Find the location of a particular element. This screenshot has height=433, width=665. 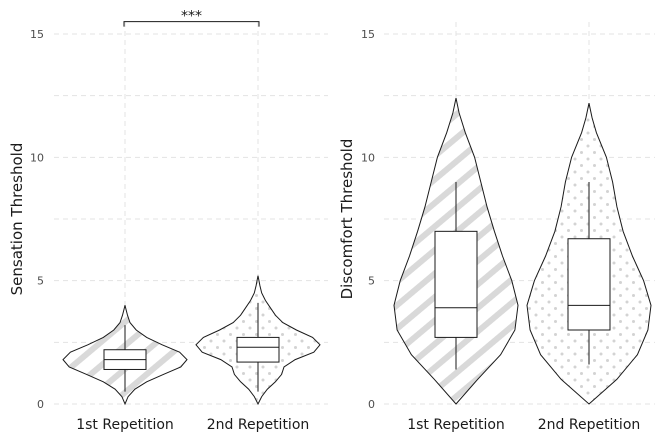

significance-bracket: *** is located at coordinates (191, 18).